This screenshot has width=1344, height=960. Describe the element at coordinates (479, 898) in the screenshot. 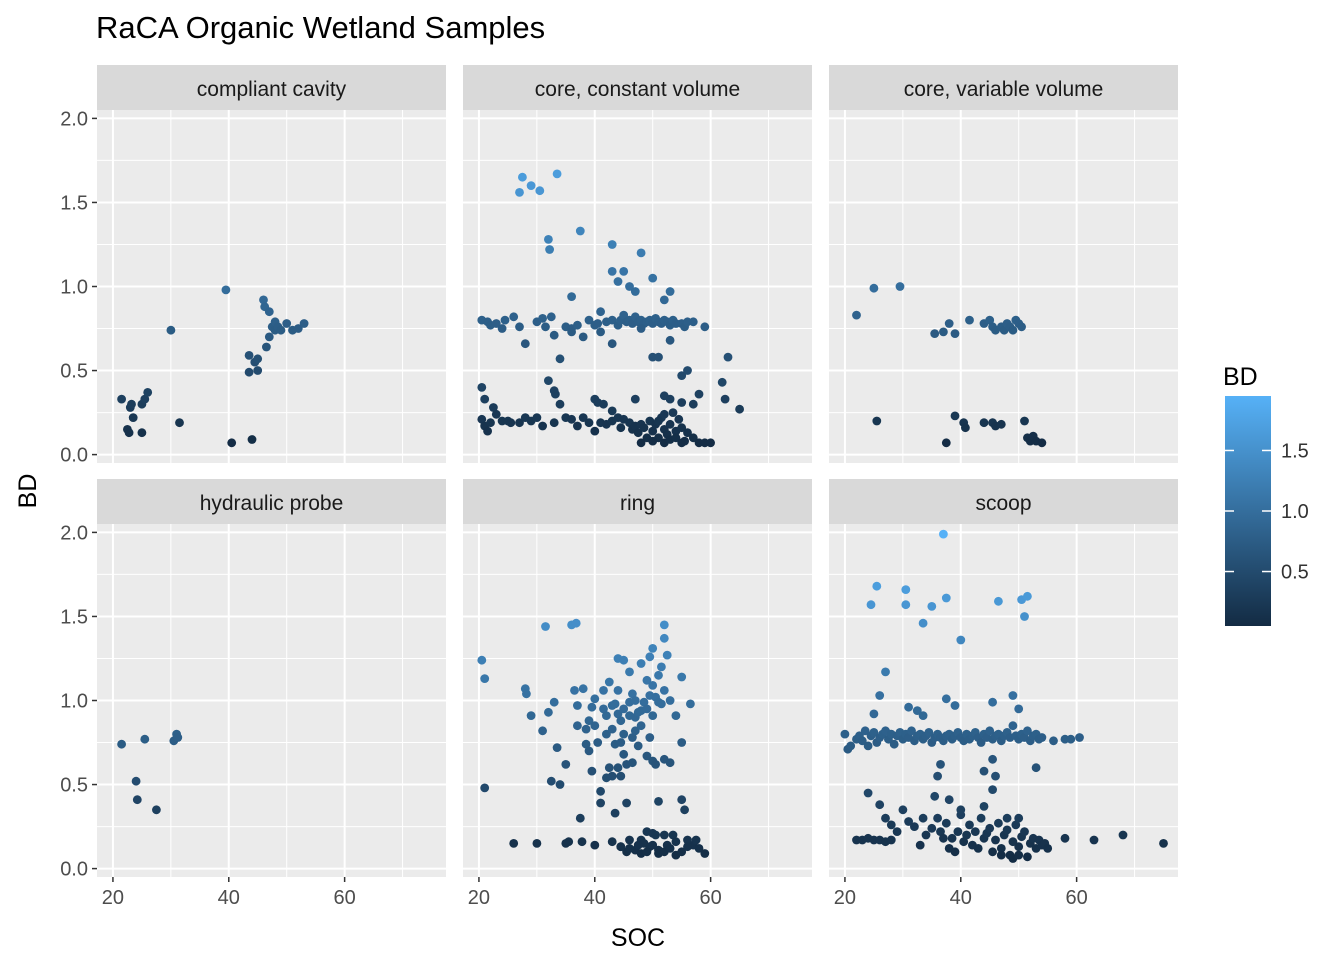

I see `x-tick-label: 20` at that location.